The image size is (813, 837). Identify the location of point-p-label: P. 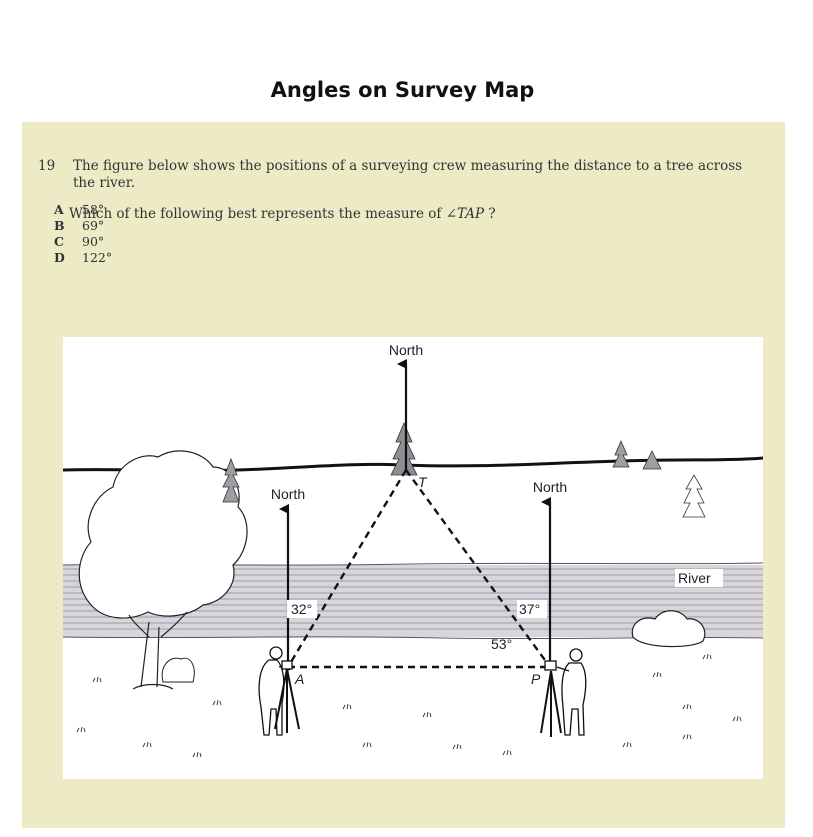
(536, 679).